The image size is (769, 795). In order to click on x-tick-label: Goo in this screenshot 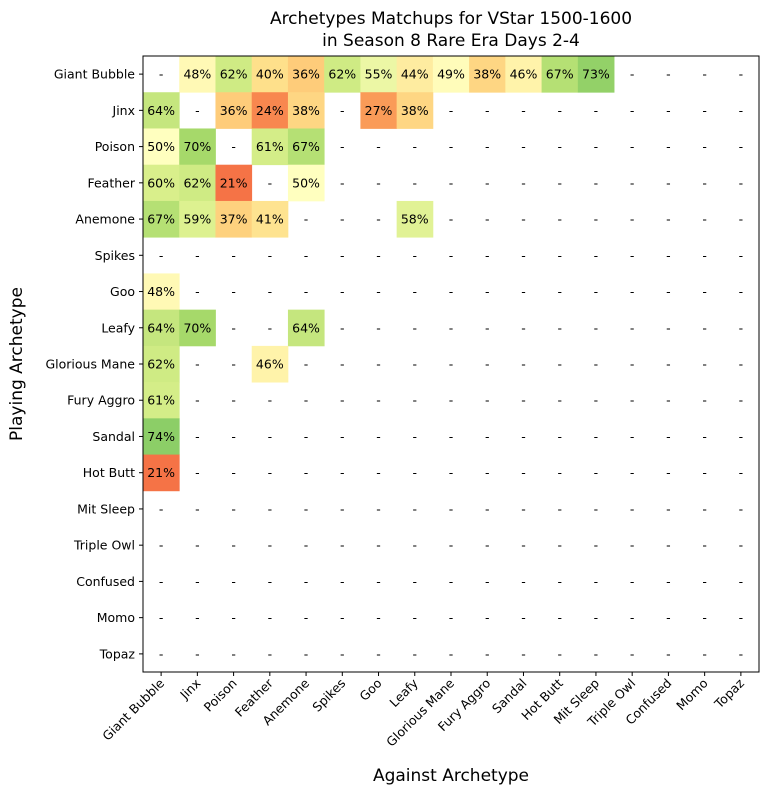, I will do `click(370, 690)`.